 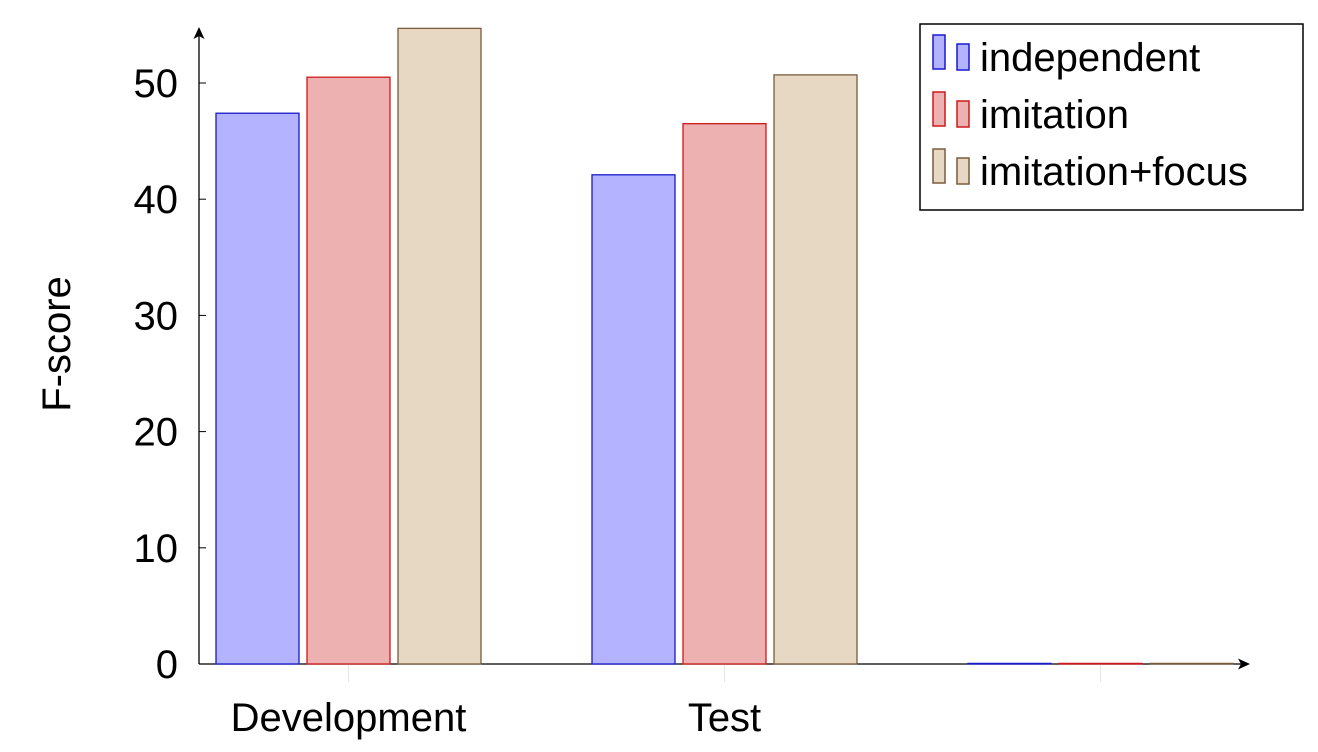 What do you see at coordinates (349, 718) in the screenshot?
I see `x-tick-label: Development` at bounding box center [349, 718].